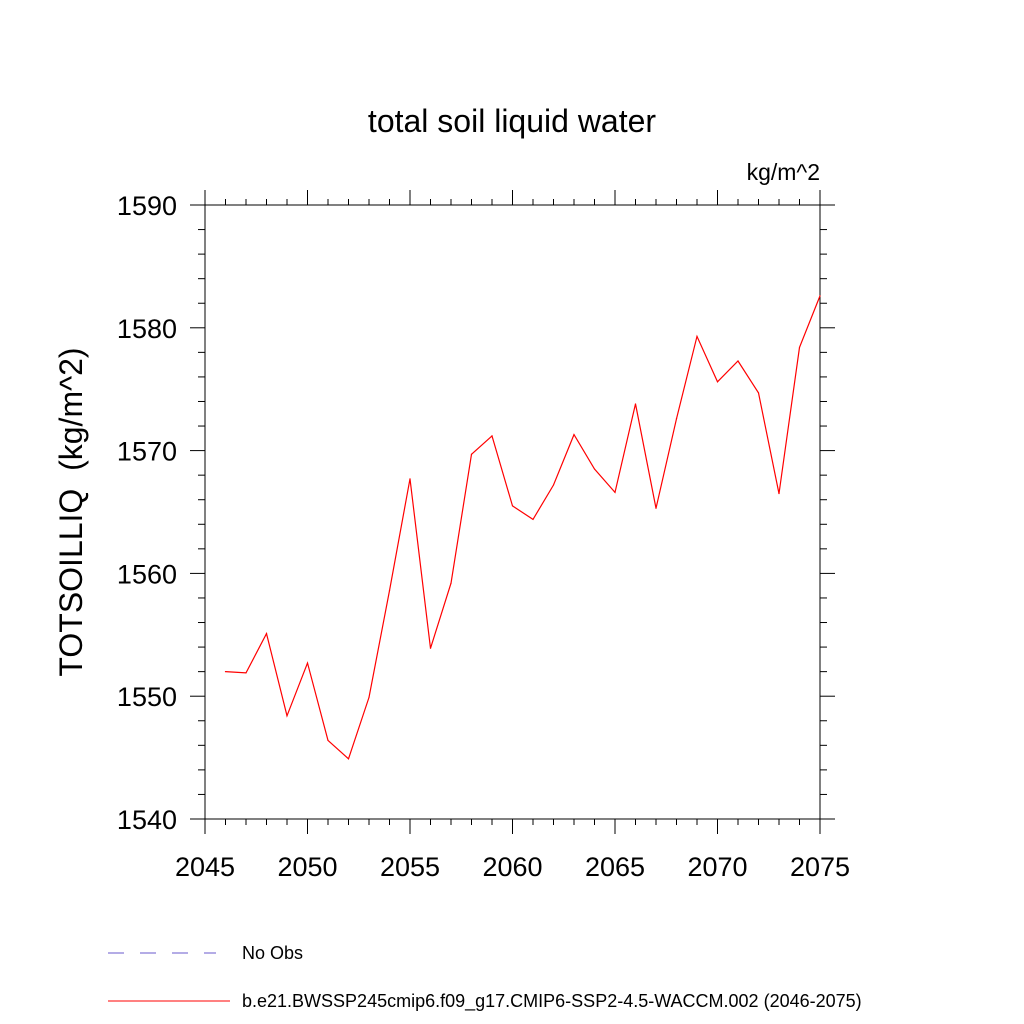 The width and height of the screenshot is (1024, 1024). Describe the element at coordinates (820, 867) in the screenshot. I see `x-tick-label: 2075` at that location.